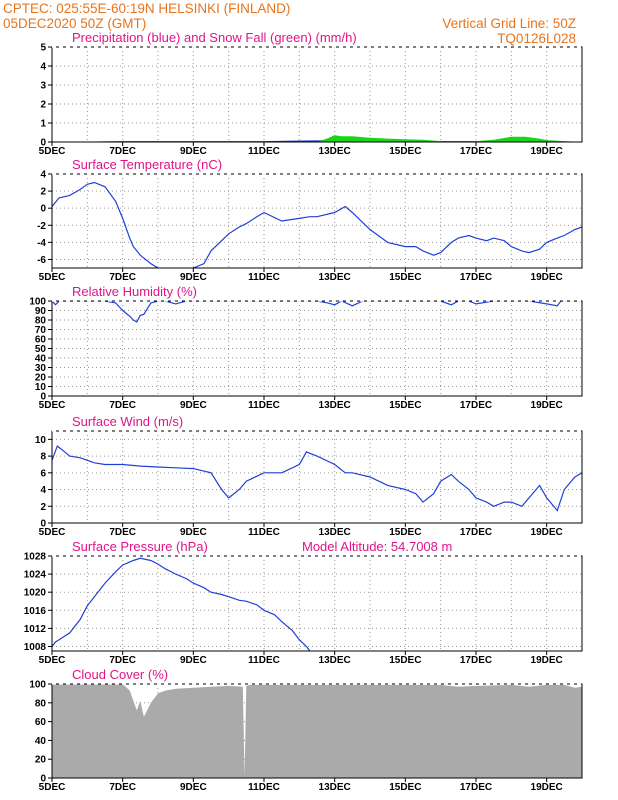  What do you see at coordinates (41, 226) in the screenshot?
I see `y-tick-label: -2` at bounding box center [41, 226].